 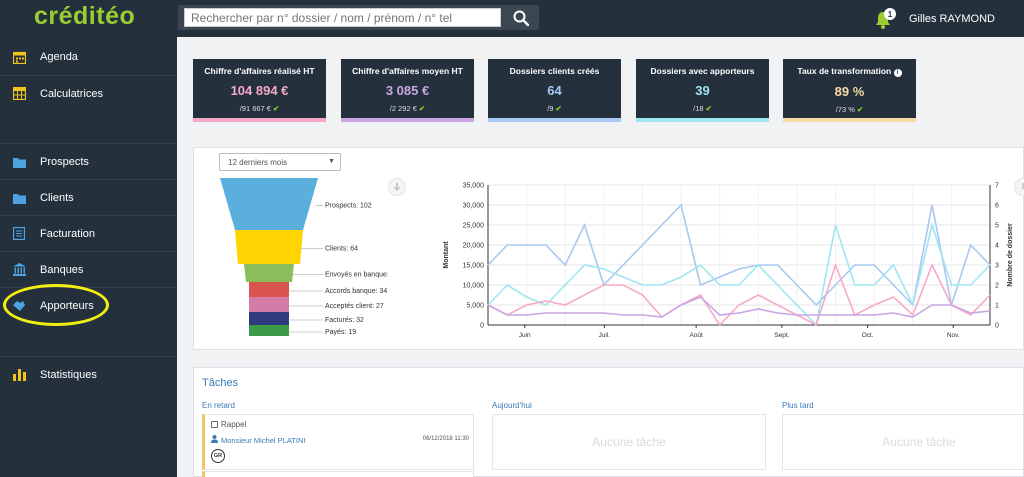 What do you see at coordinates (259, 108) in the screenshot?
I see `kpi-target: /91 667 € ✔` at bounding box center [259, 108].